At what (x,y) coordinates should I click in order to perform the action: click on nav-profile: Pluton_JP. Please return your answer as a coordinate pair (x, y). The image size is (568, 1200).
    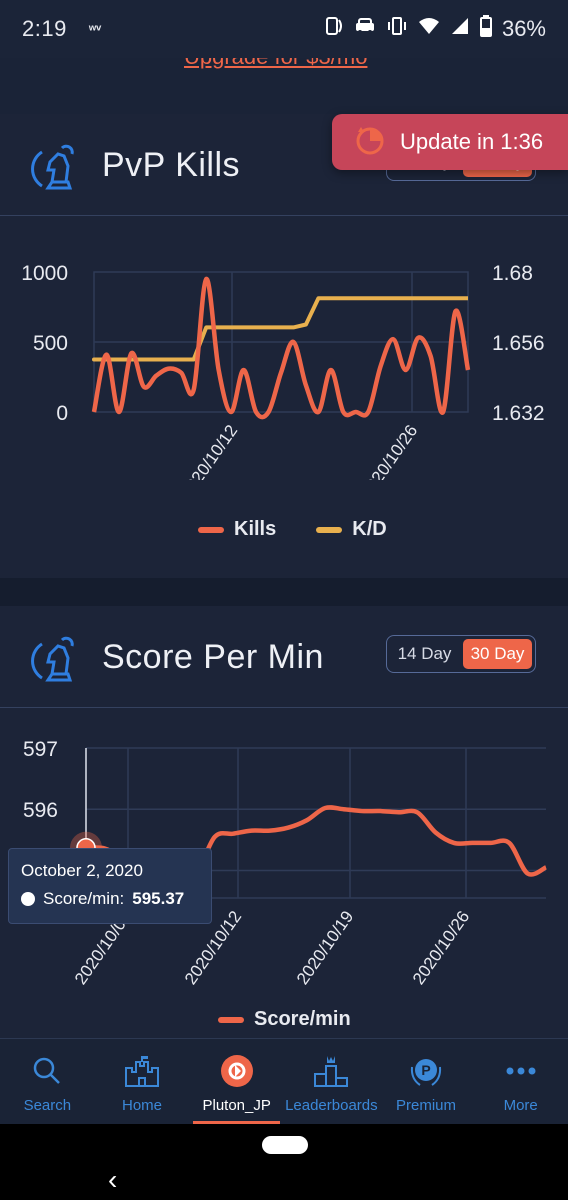
    Looking at the image, I should click on (236, 1081).